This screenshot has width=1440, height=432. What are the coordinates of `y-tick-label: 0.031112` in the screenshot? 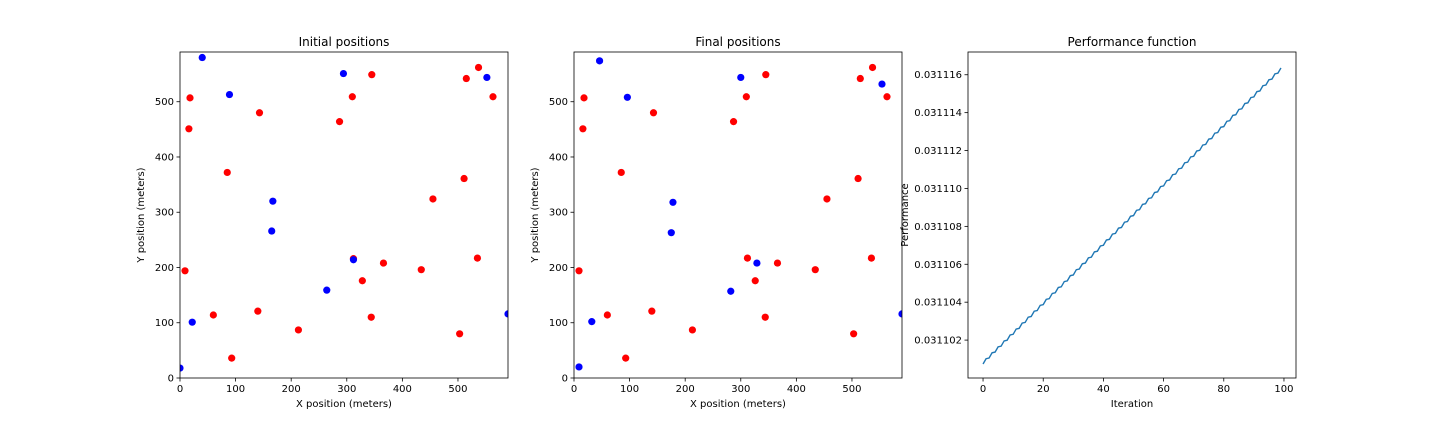 It's located at (938, 151).